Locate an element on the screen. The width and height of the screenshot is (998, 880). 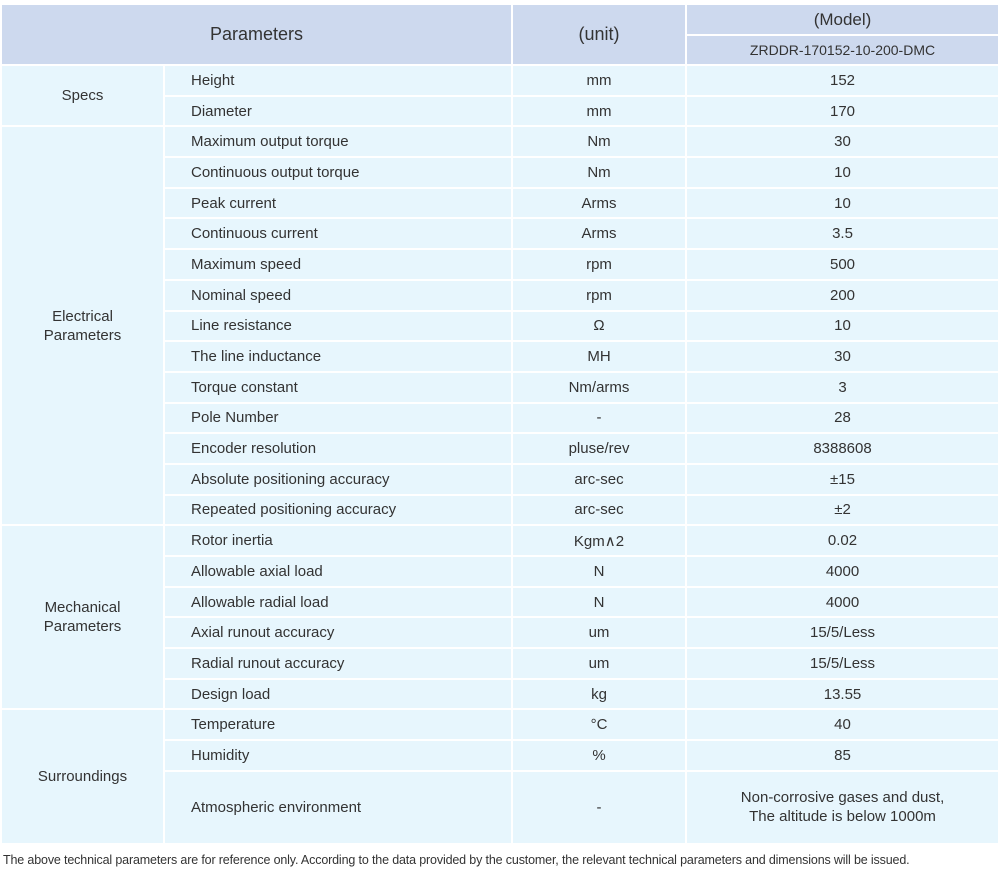
table-row: The line inductance MH 30 is located at coordinates (499, 356).